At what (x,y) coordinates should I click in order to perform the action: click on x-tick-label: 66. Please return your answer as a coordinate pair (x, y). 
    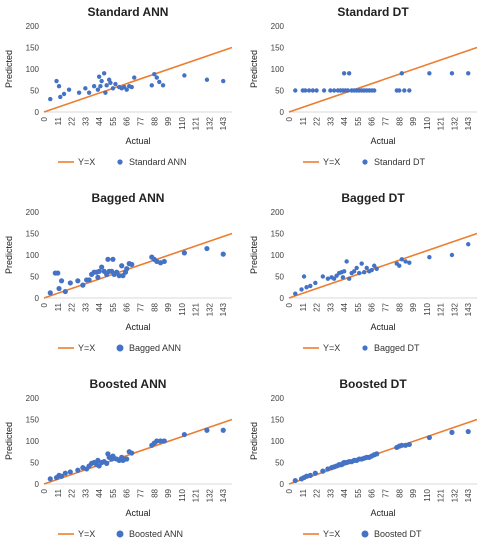
    Looking at the image, I should click on (372, 492).